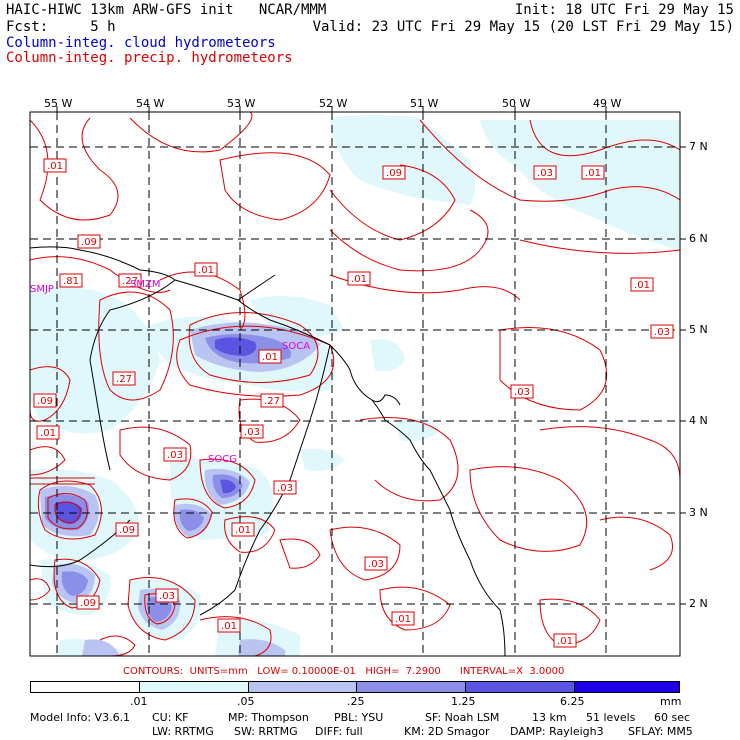 The height and width of the screenshot is (740, 740). I want to click on lon-label-52w: 52 W, so click(333, 103).